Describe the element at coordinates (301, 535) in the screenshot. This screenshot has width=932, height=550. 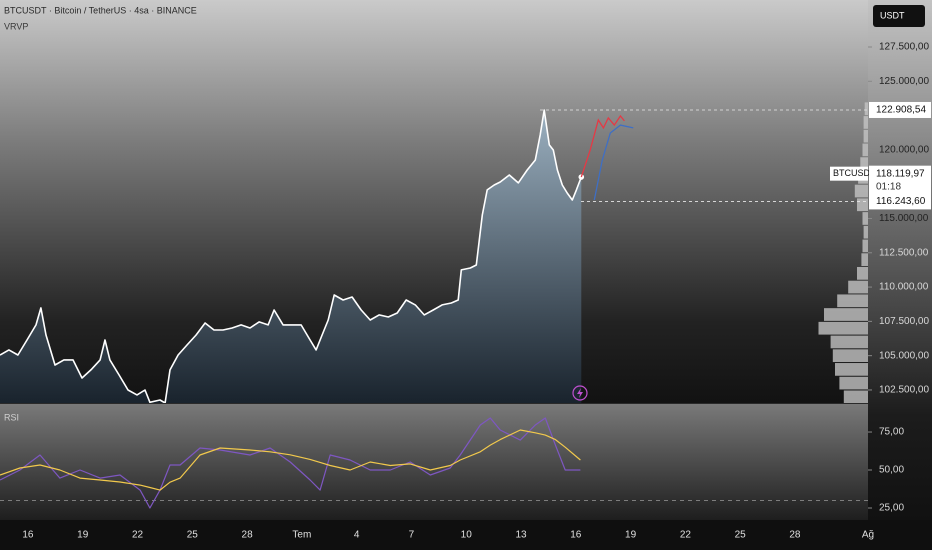
I see `x-tick-label: Tem` at that location.